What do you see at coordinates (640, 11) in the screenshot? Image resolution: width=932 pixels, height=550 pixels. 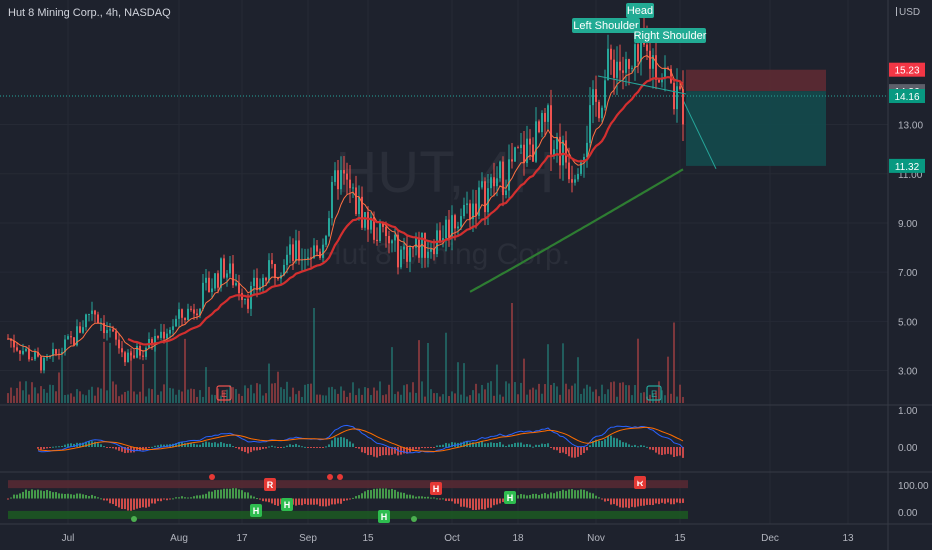 I see `pattern-label: Head` at bounding box center [640, 11].